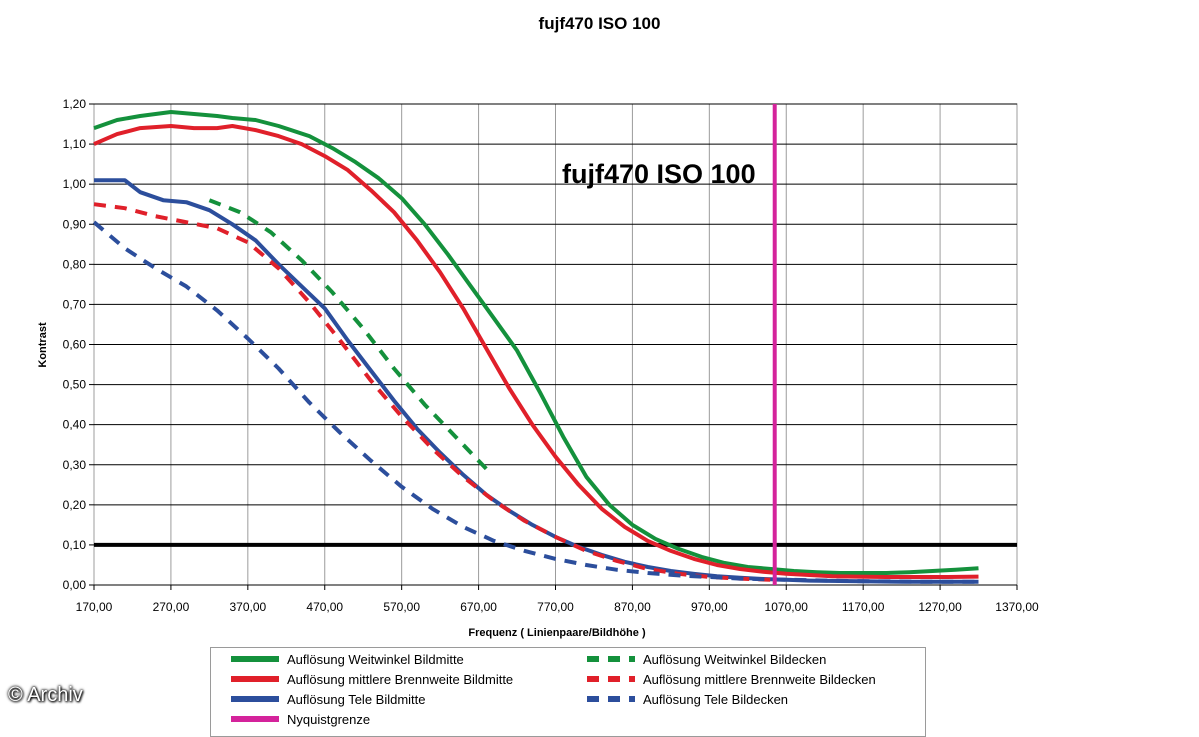 The image size is (1199, 737). I want to click on y-tick-label: 0,10, so click(75, 545).